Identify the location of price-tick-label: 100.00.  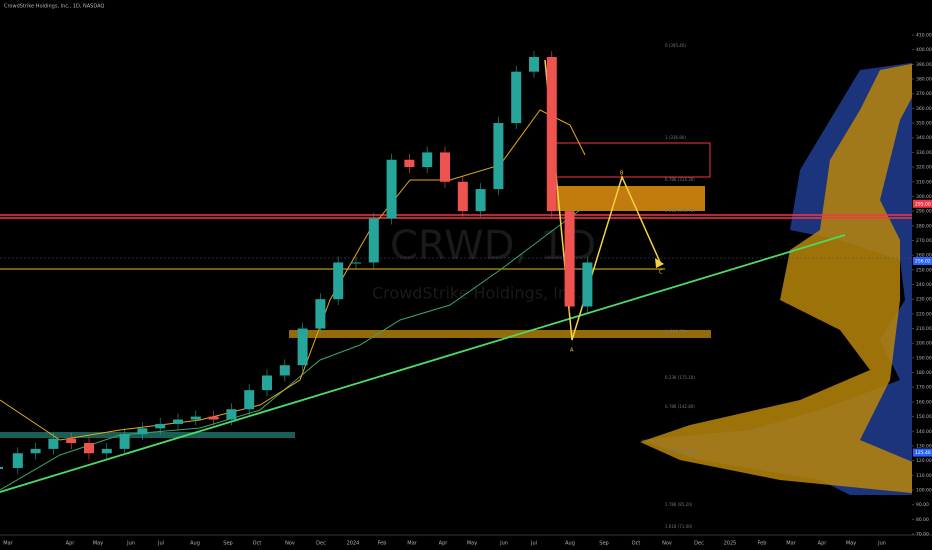
(924, 490).